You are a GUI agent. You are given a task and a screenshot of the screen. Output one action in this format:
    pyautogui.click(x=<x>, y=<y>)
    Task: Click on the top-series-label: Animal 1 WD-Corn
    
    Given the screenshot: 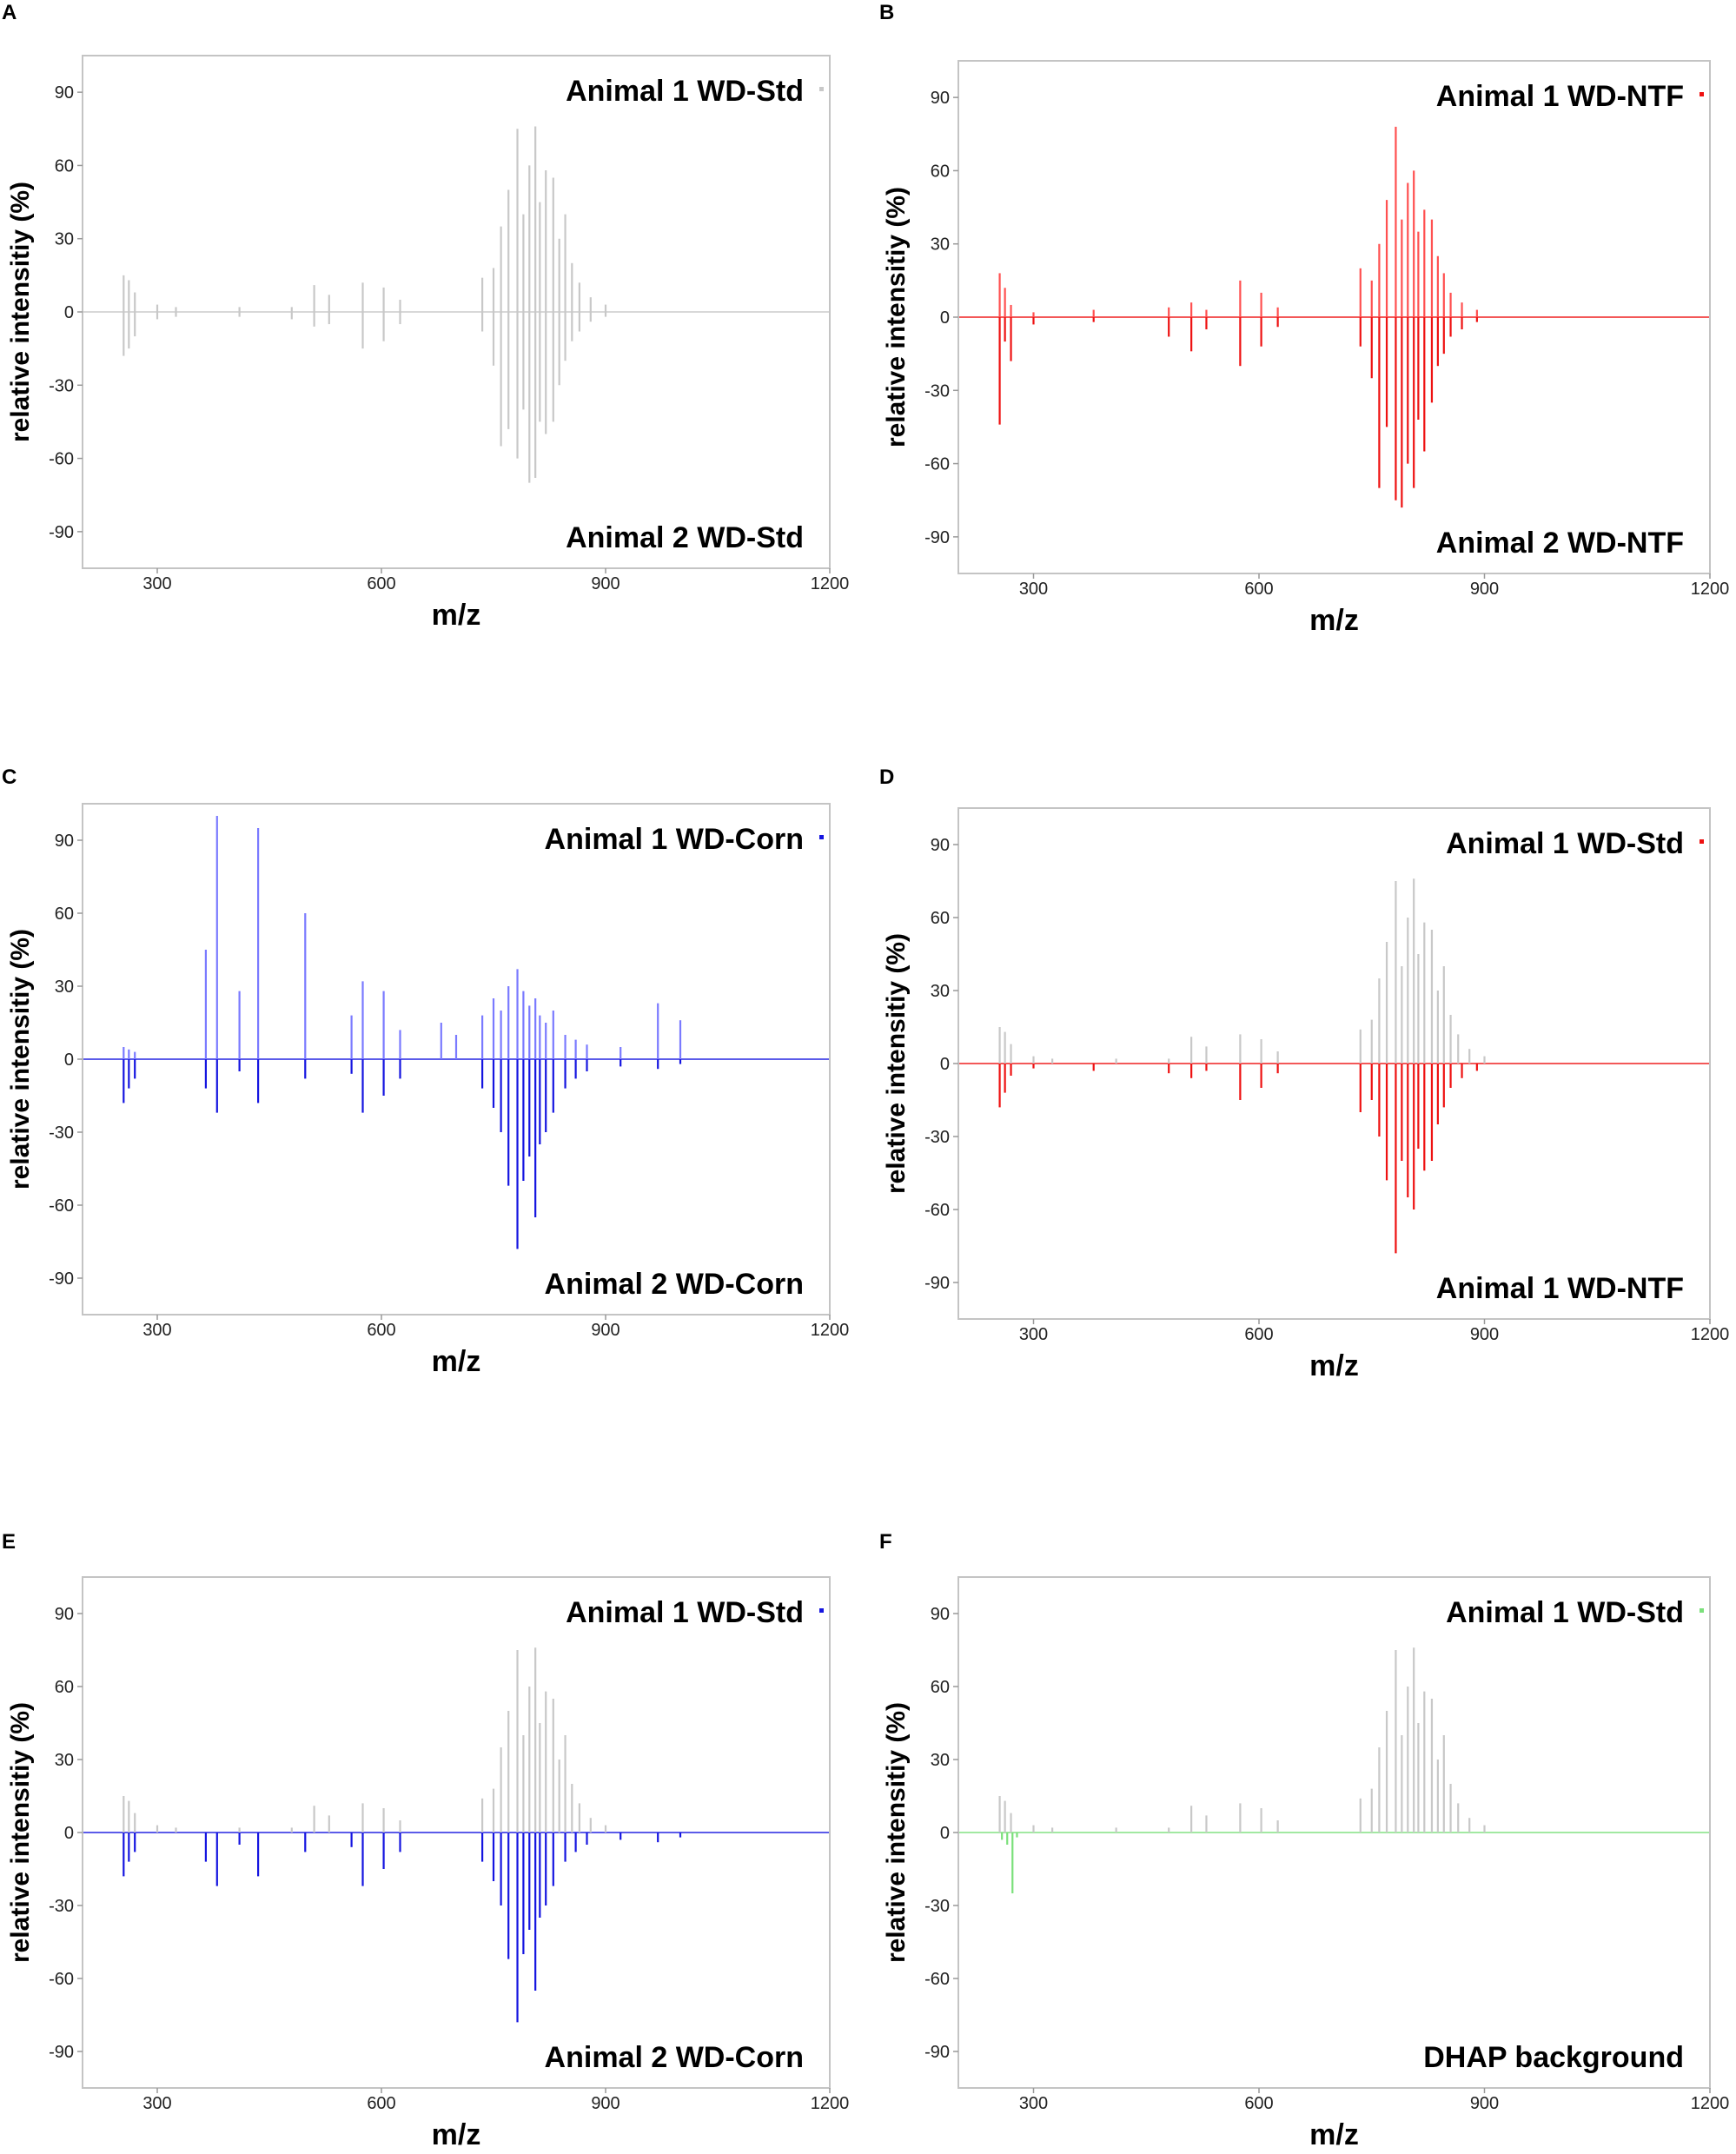 What is the action you would take?
    pyautogui.click(x=674, y=839)
    